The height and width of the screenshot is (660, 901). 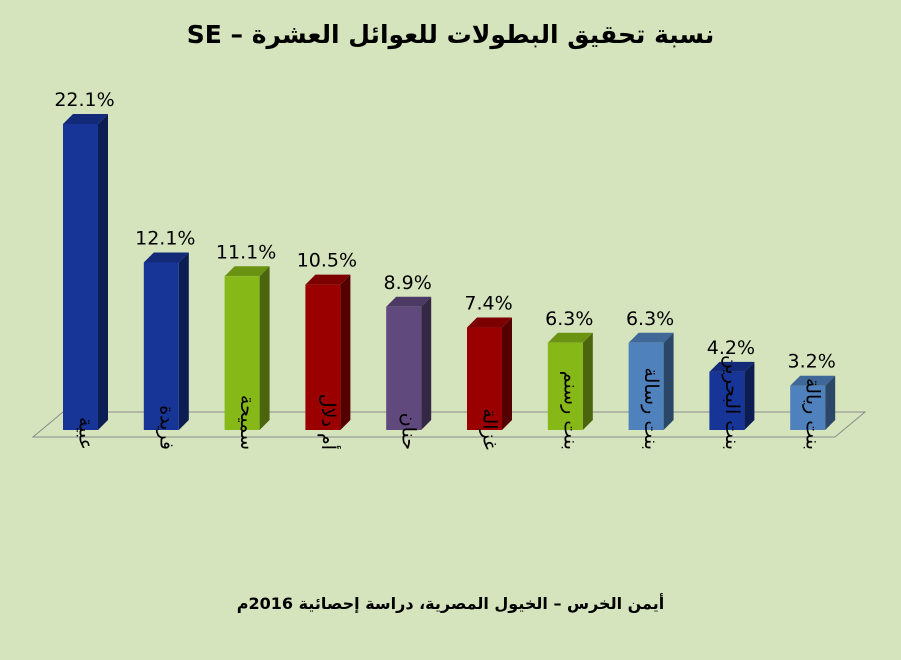 What do you see at coordinates (813, 414) in the screenshot?
I see `category-label: بنت ريالة` at bounding box center [813, 414].